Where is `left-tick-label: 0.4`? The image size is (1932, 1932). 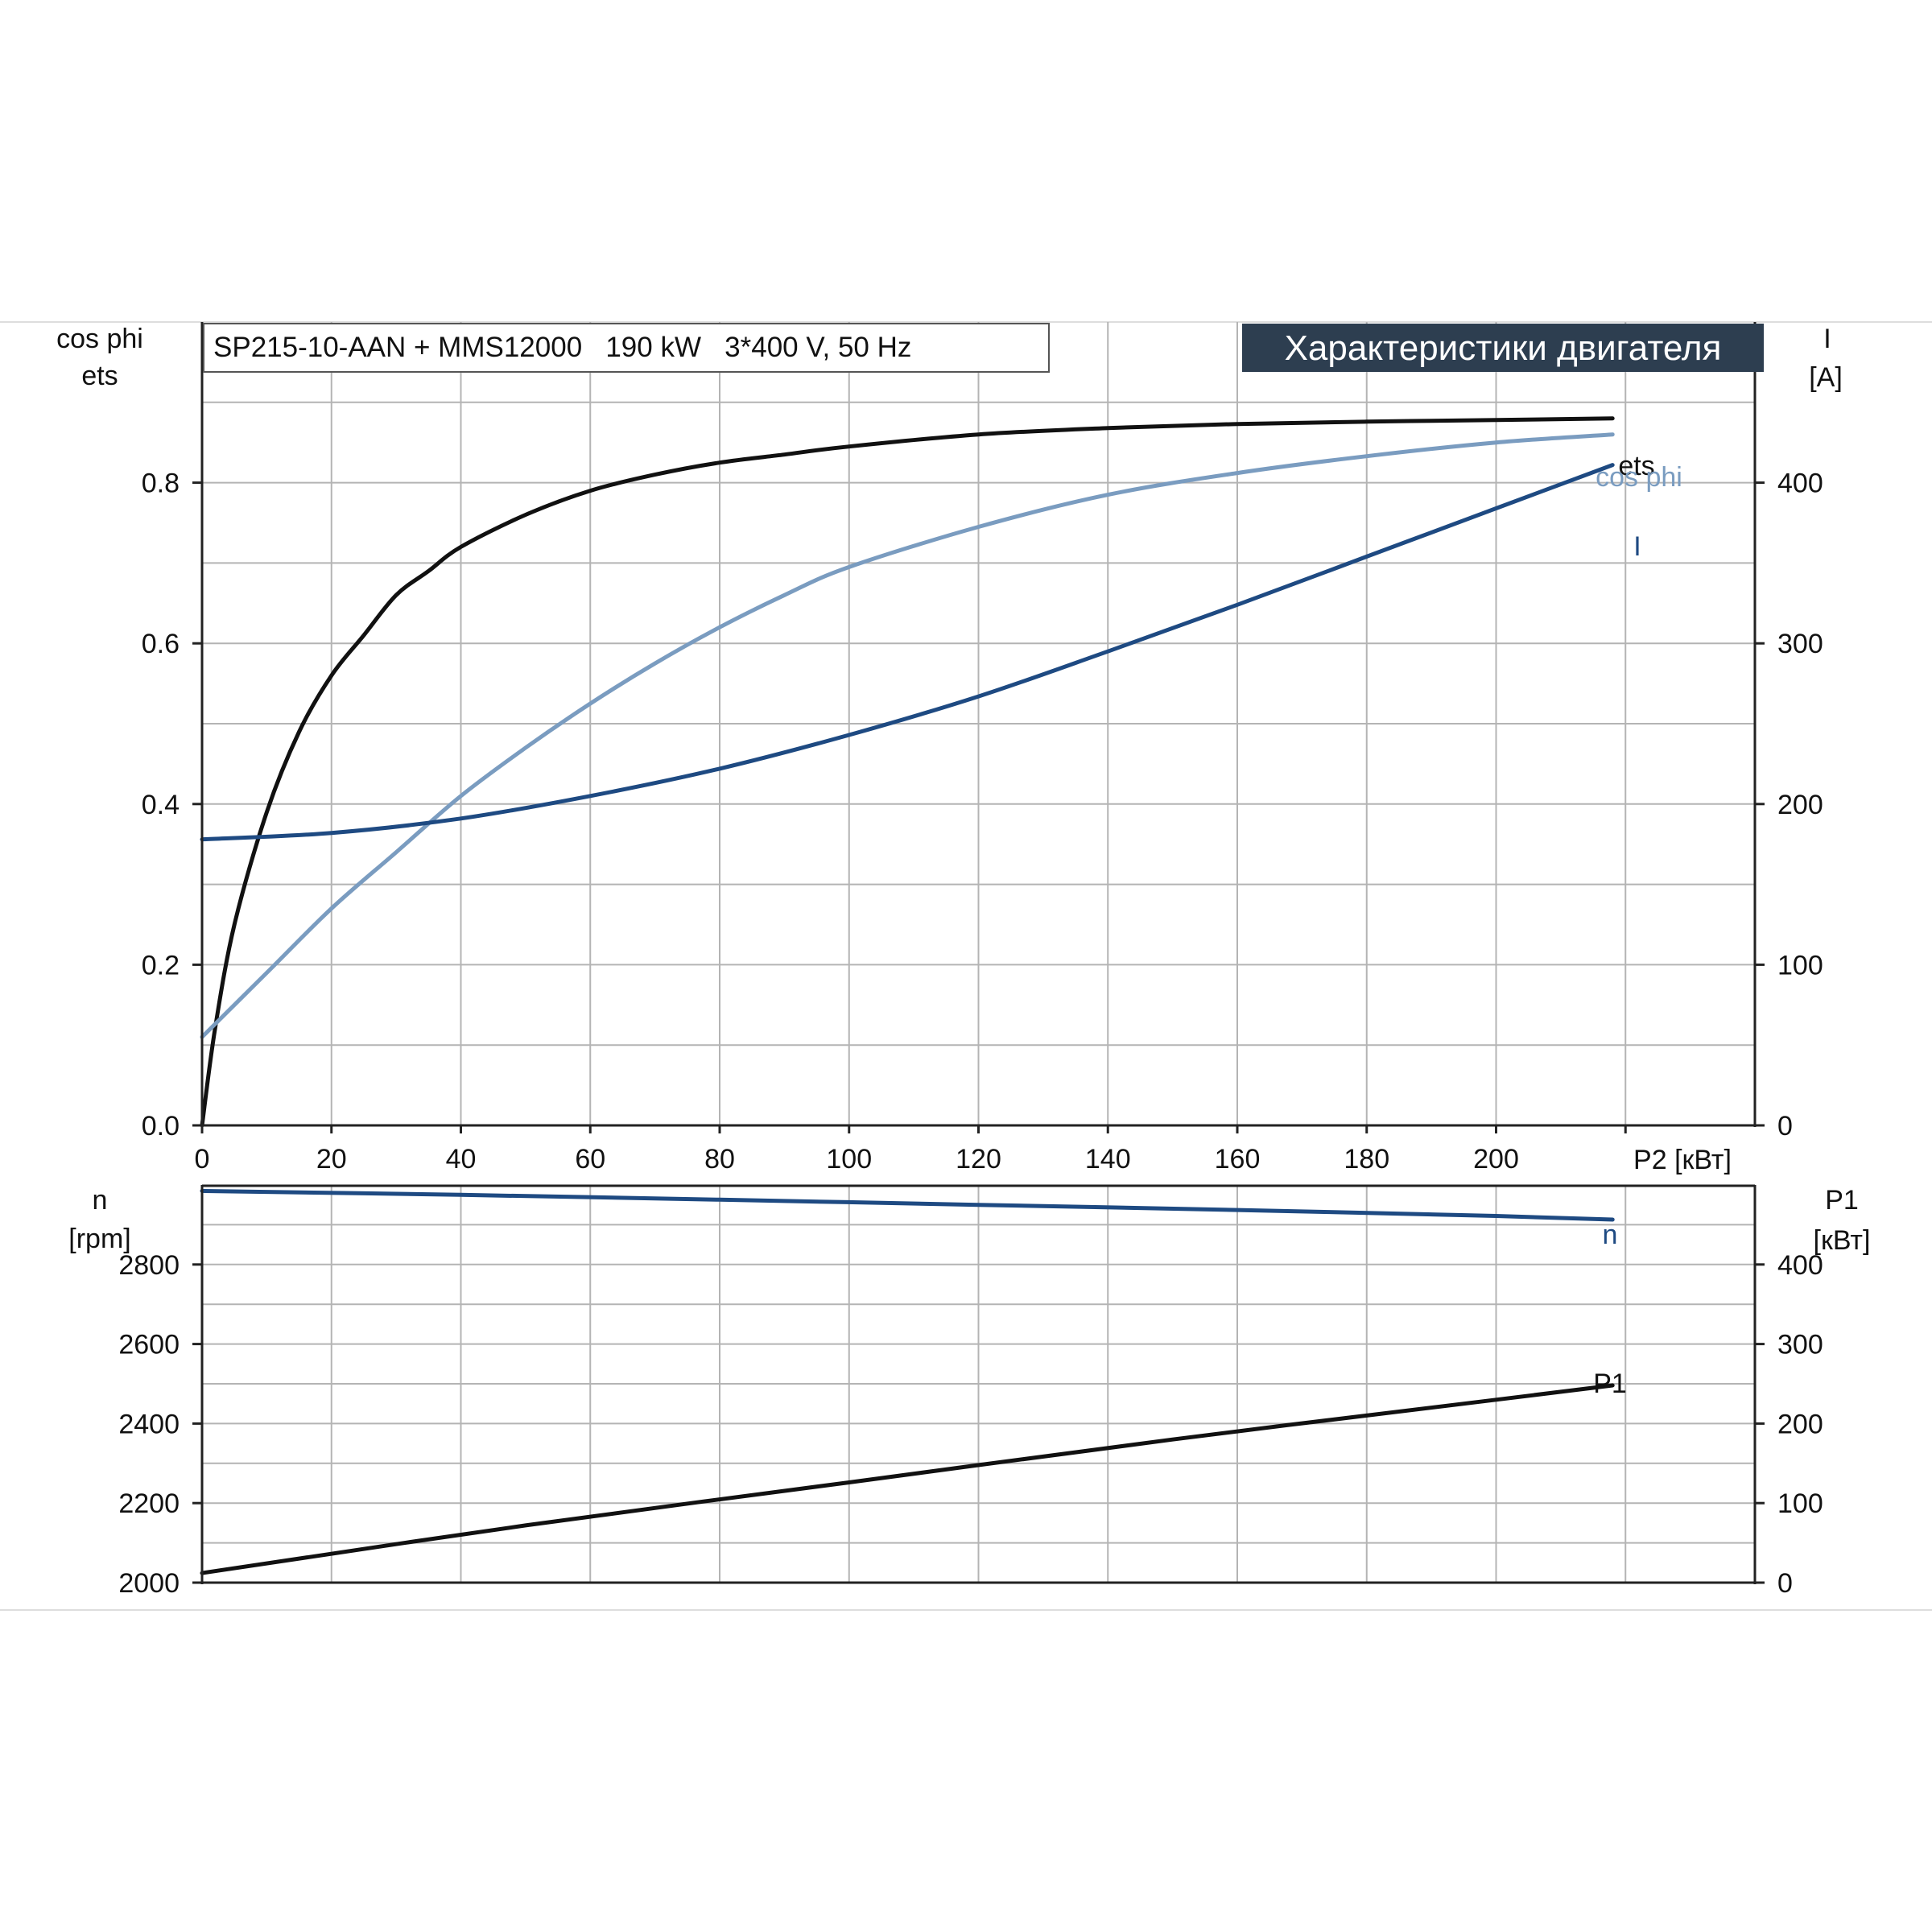
left-tick-label: 0.4 is located at coordinates (161, 805).